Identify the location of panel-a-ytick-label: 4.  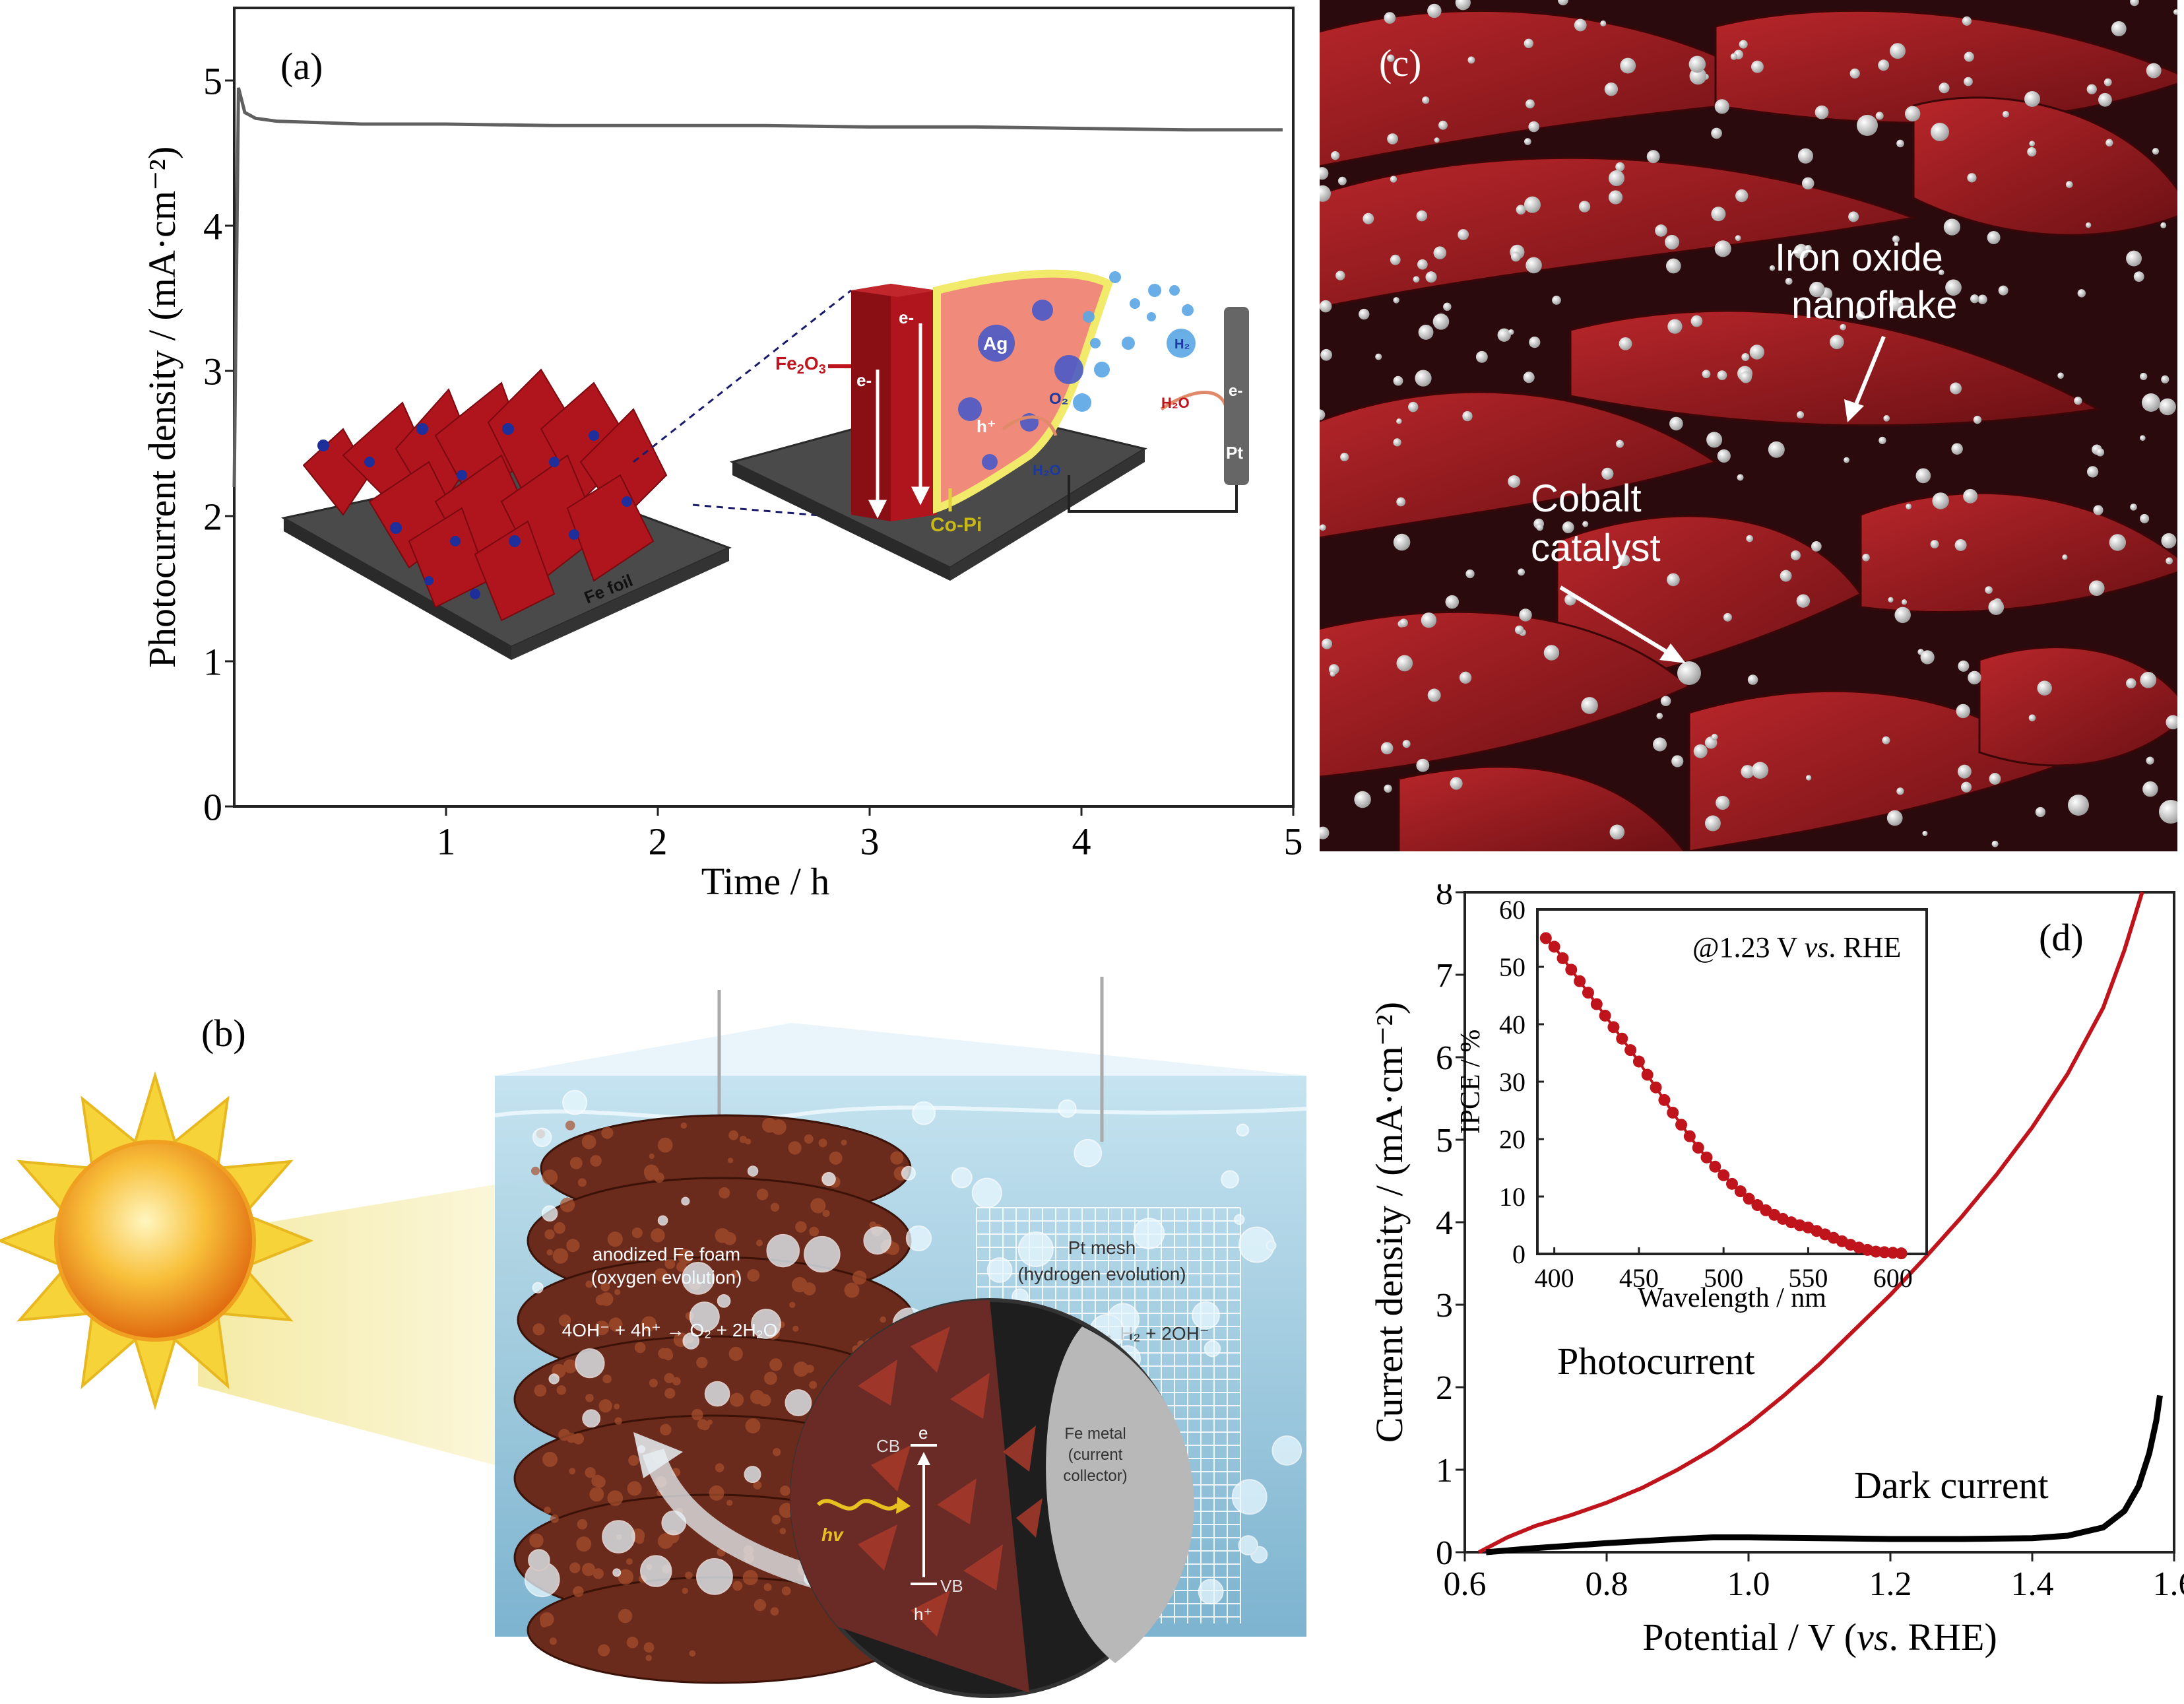
(212, 226).